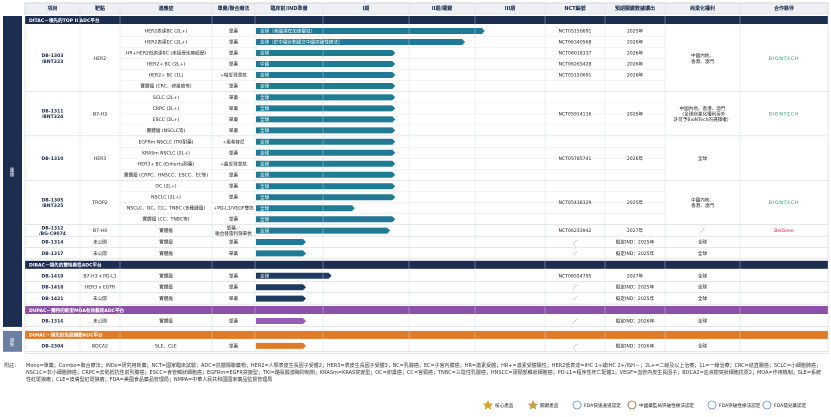 Image resolution: width=831 pixels, height=417 pixels. I want to click on indication: SLE、CLE, so click(166, 346).